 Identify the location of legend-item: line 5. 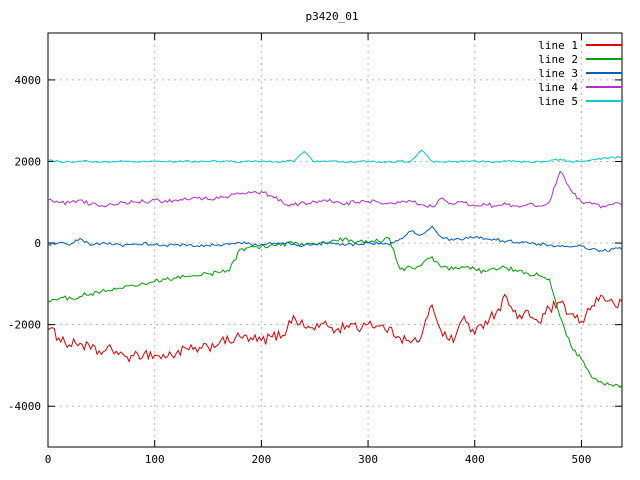
(580, 101).